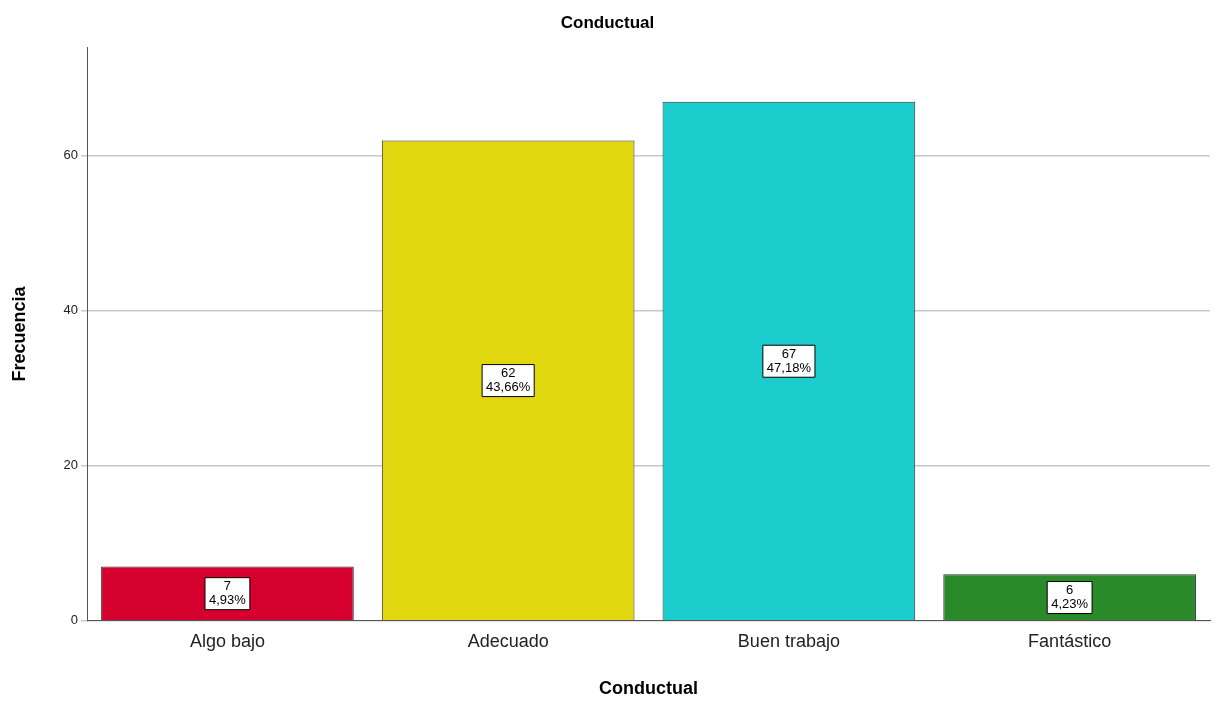 The image size is (1224, 709). I want to click on y-axis-title: Frecuencia, so click(18, 333).